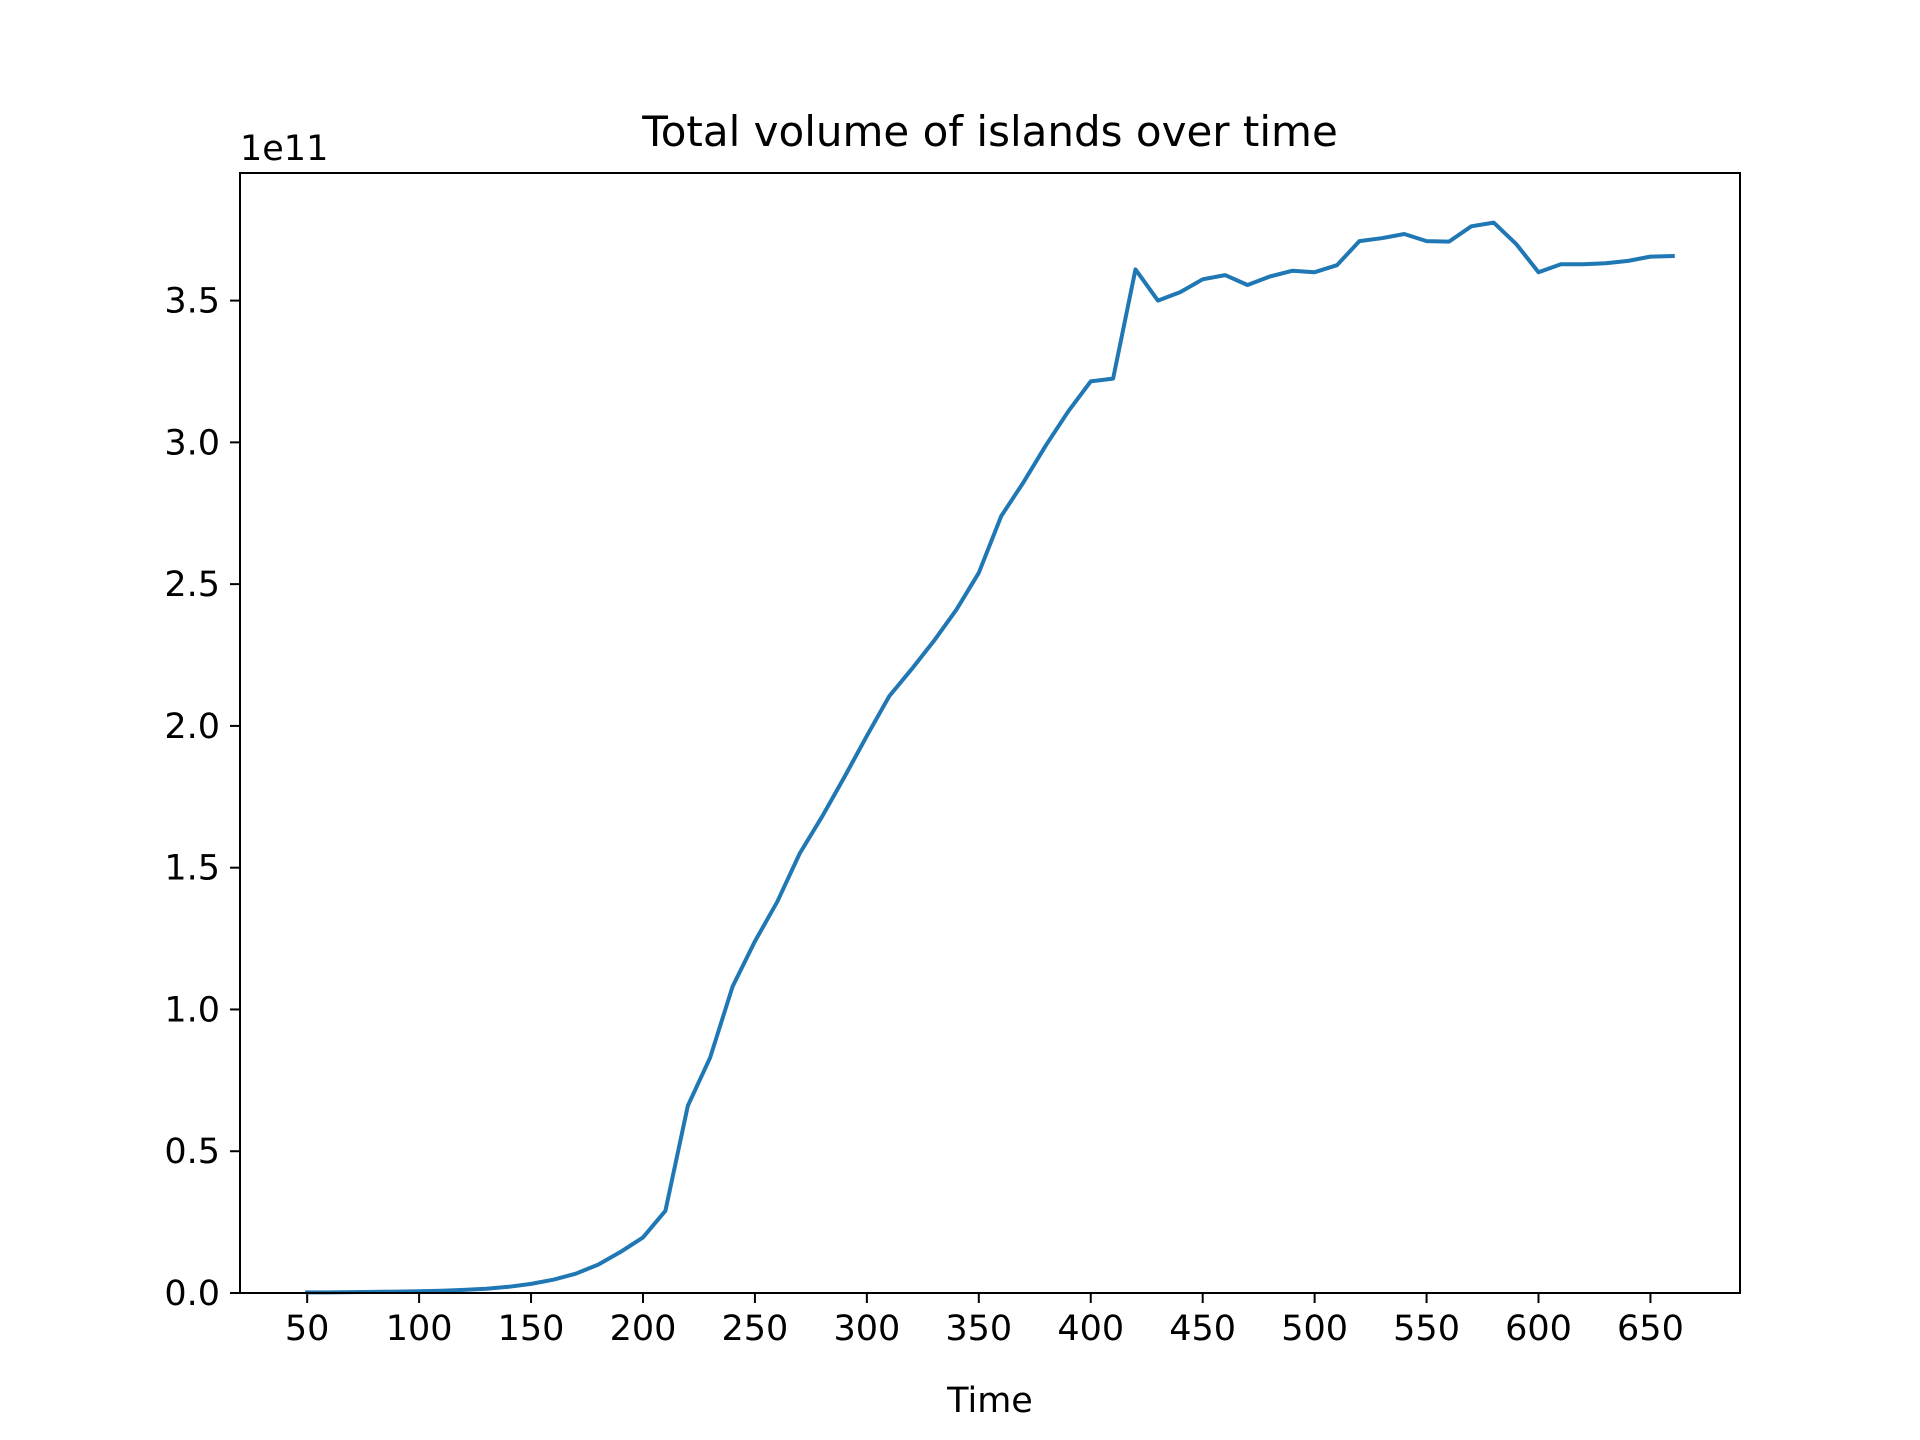  I want to click on x-tick-label: 400, so click(1090, 1329).